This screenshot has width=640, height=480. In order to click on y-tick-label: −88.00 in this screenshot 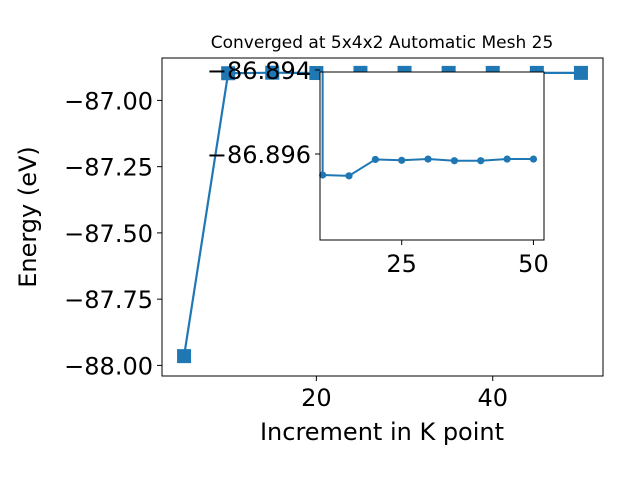, I will do `click(108, 366)`.